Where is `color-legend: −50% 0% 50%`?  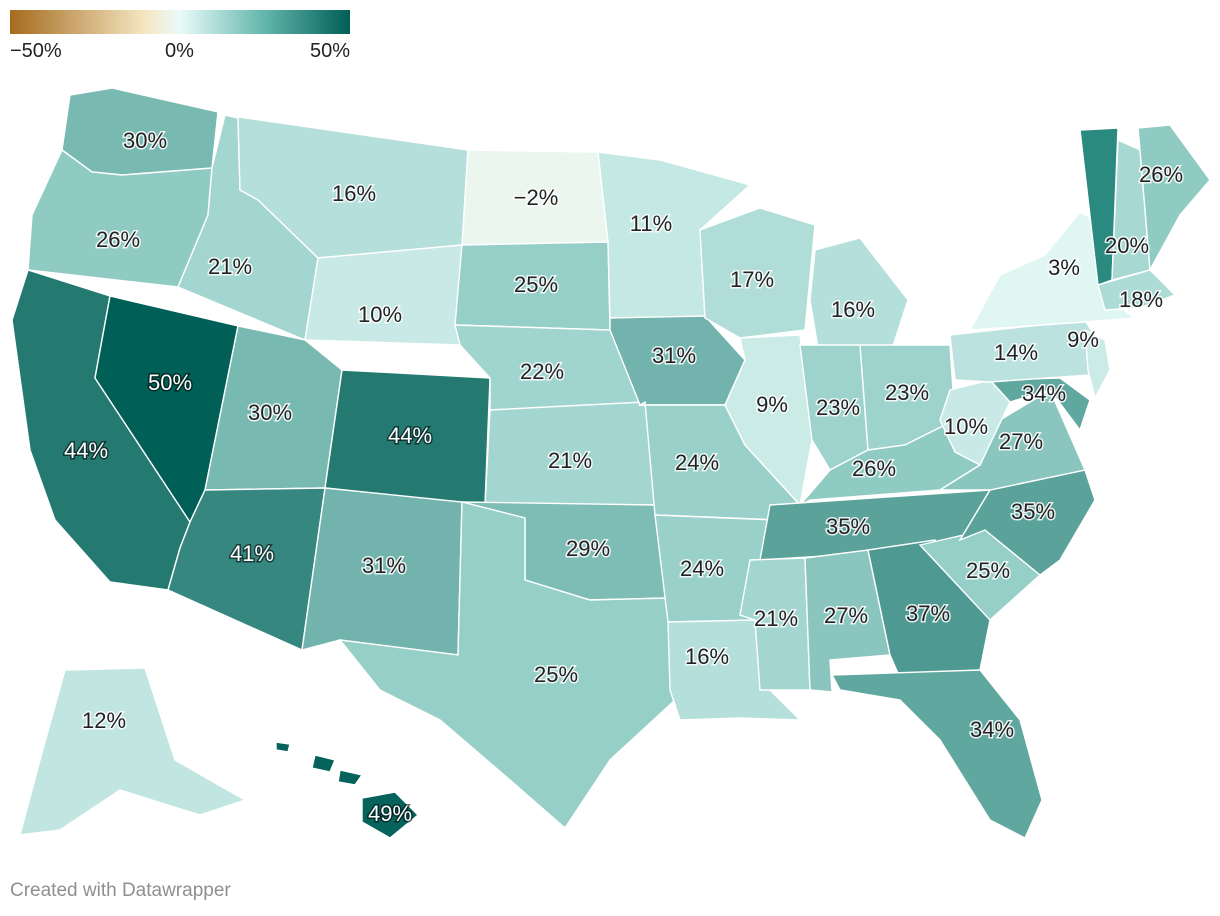
color-legend: −50% 0% 50% is located at coordinates (180, 36).